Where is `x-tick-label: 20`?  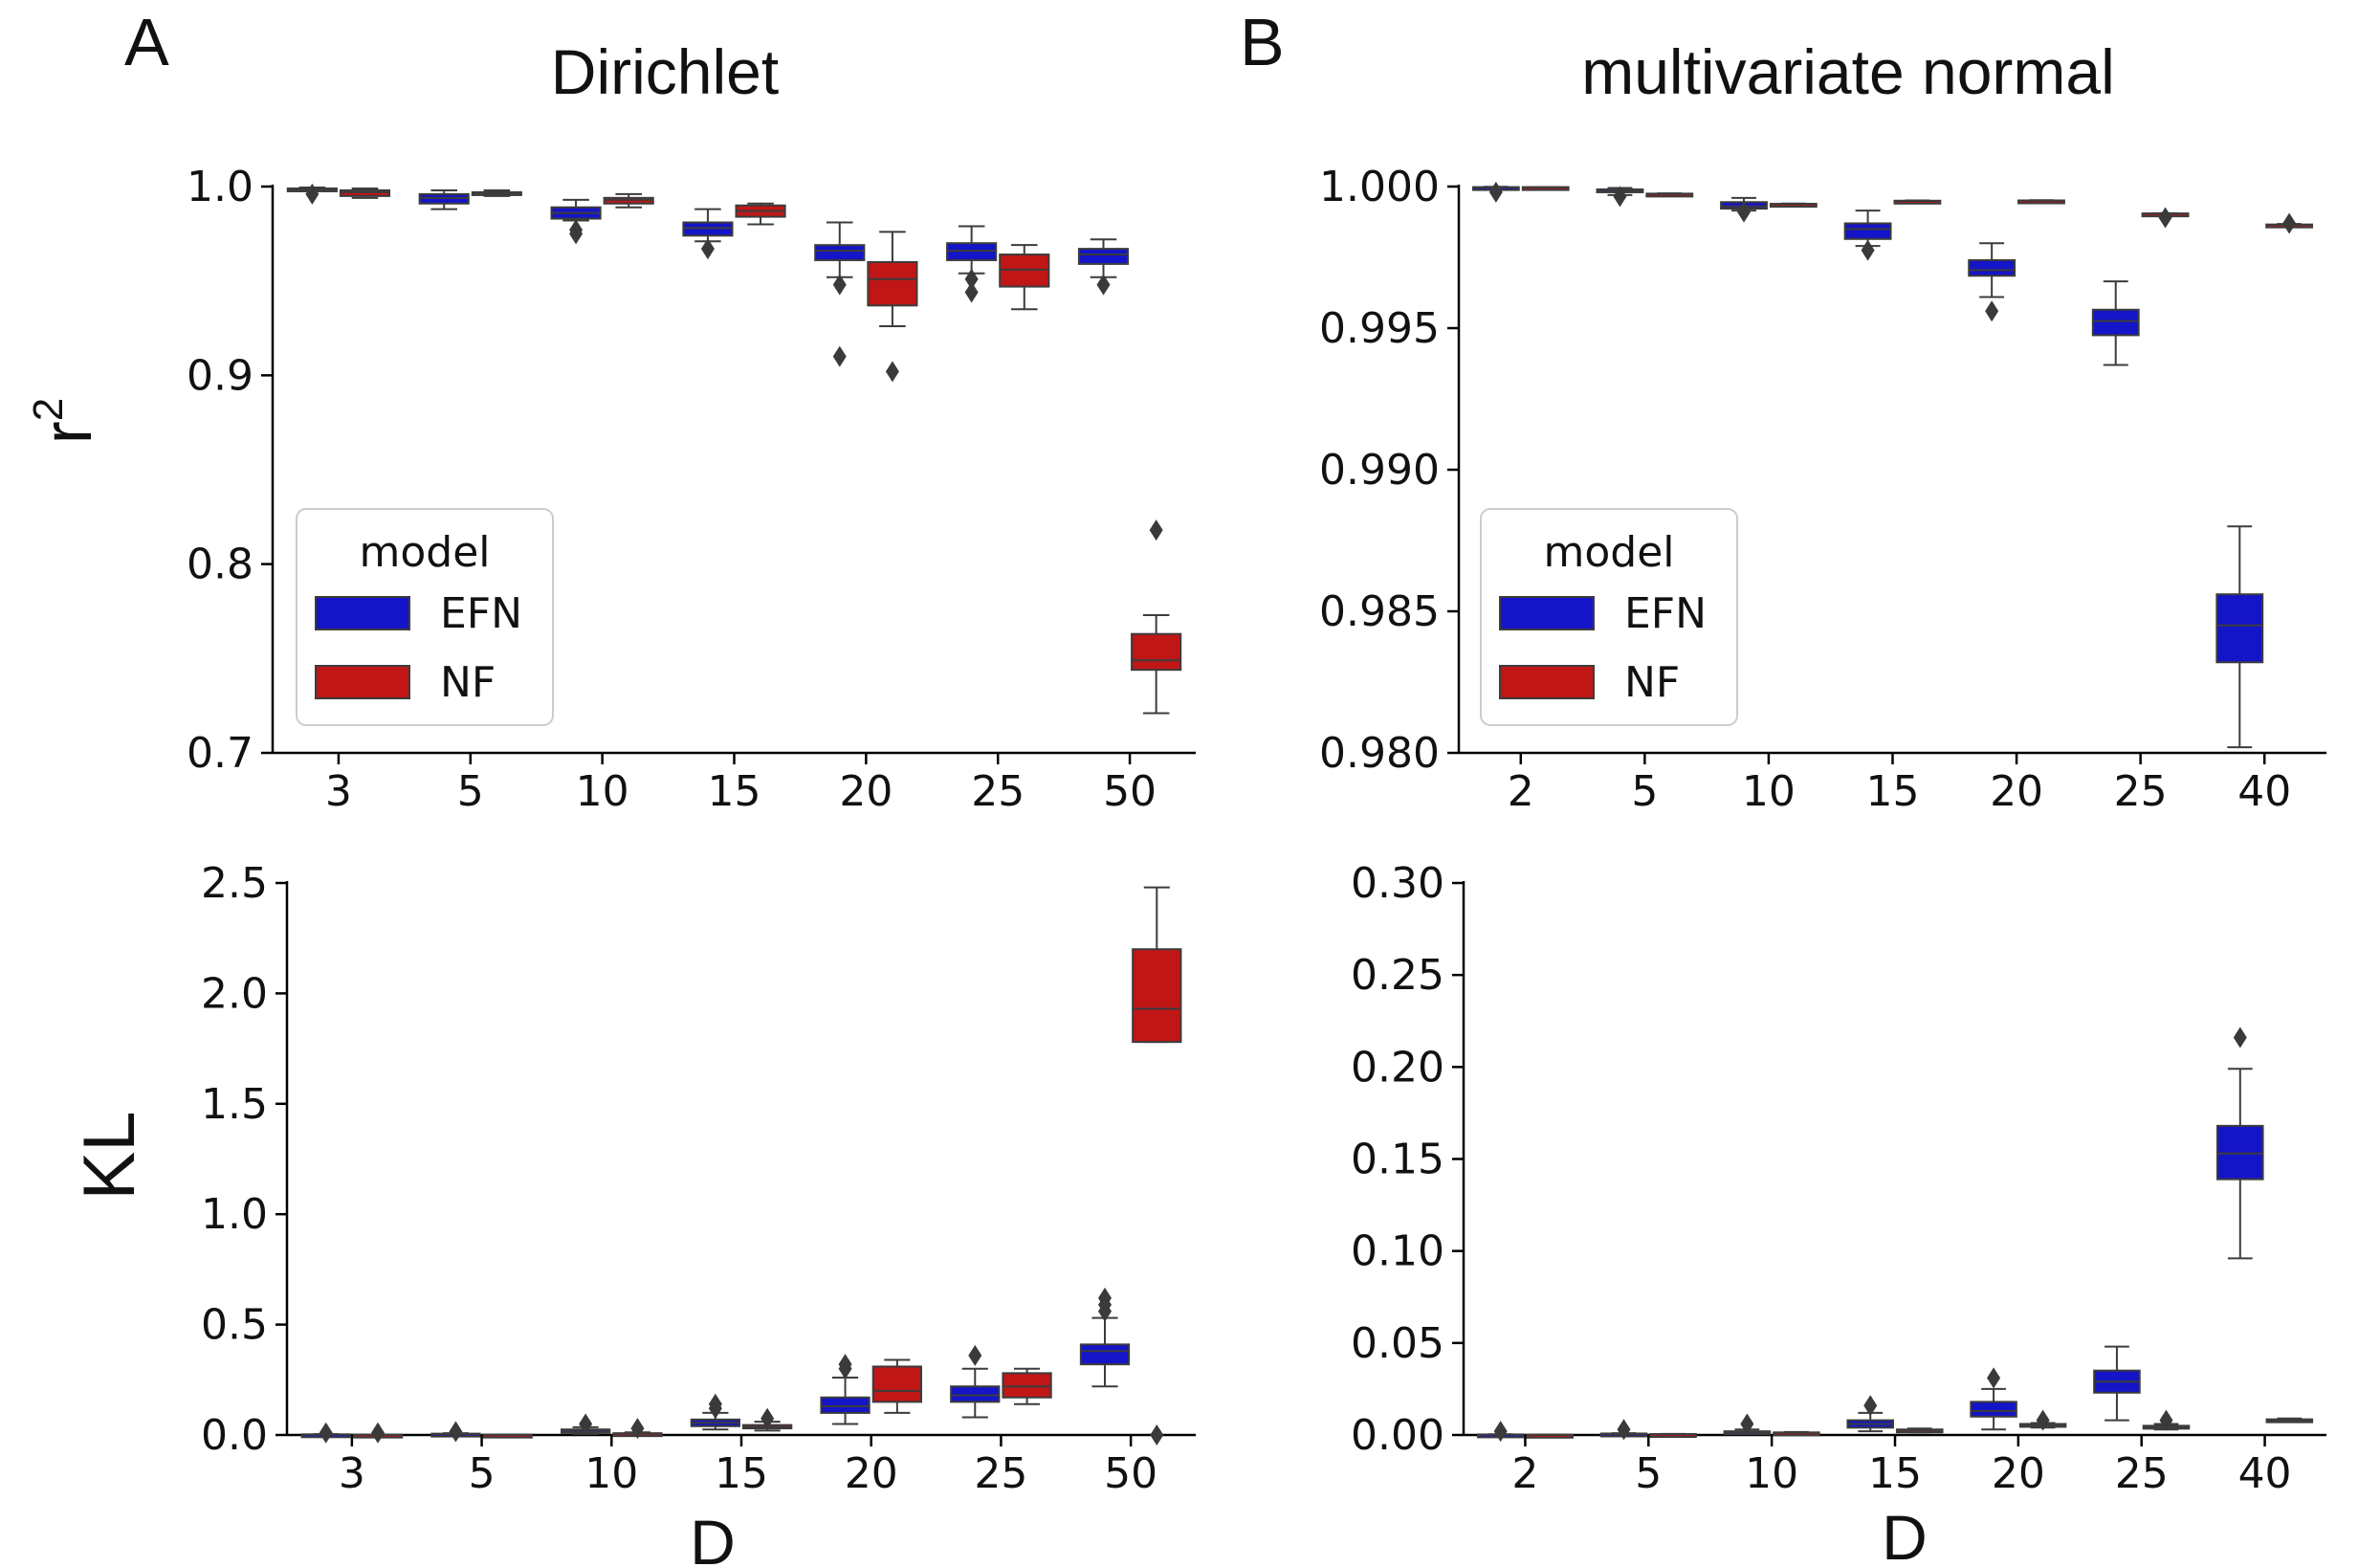
x-tick-label: 20 is located at coordinates (866, 791).